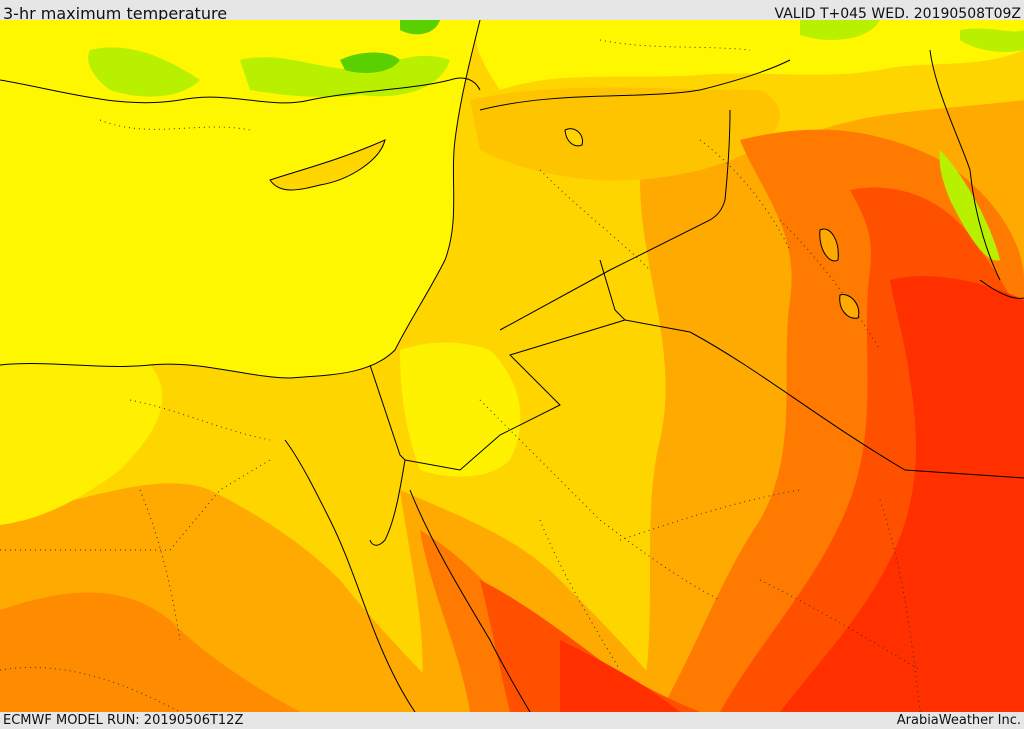 This screenshot has width=1024, height=729. Describe the element at coordinates (470, 600) in the screenshot. I see `coastline-red-sea-east` at that location.